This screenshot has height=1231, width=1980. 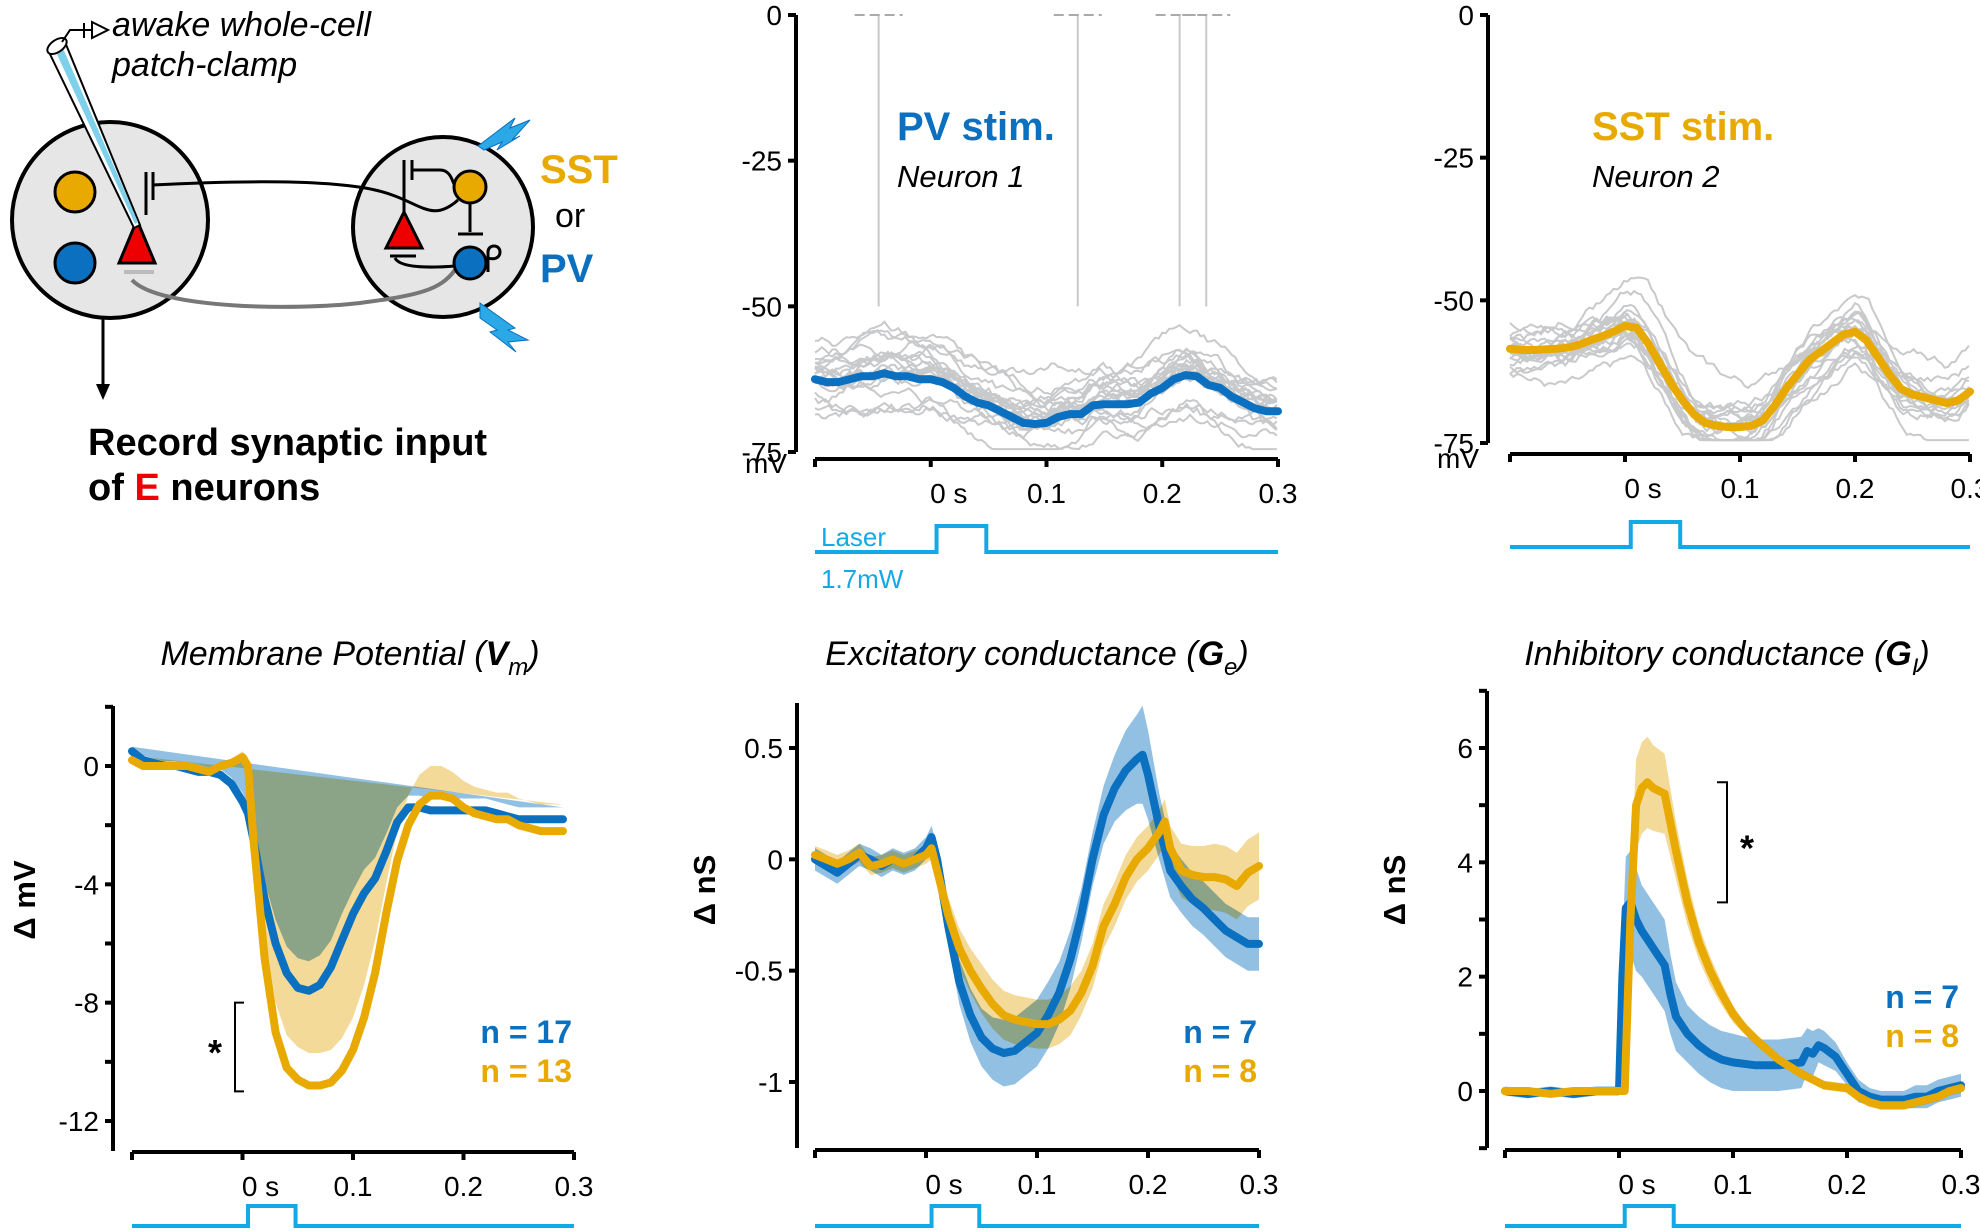 What do you see at coordinates (1656, 176) in the screenshot?
I see `chart-subtitle: Neuron 2` at bounding box center [1656, 176].